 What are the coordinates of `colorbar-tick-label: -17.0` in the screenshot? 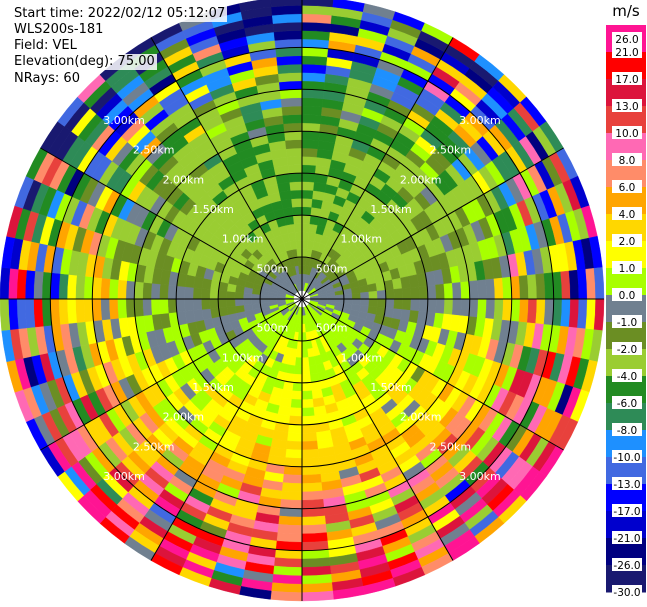 It's located at (626, 512).